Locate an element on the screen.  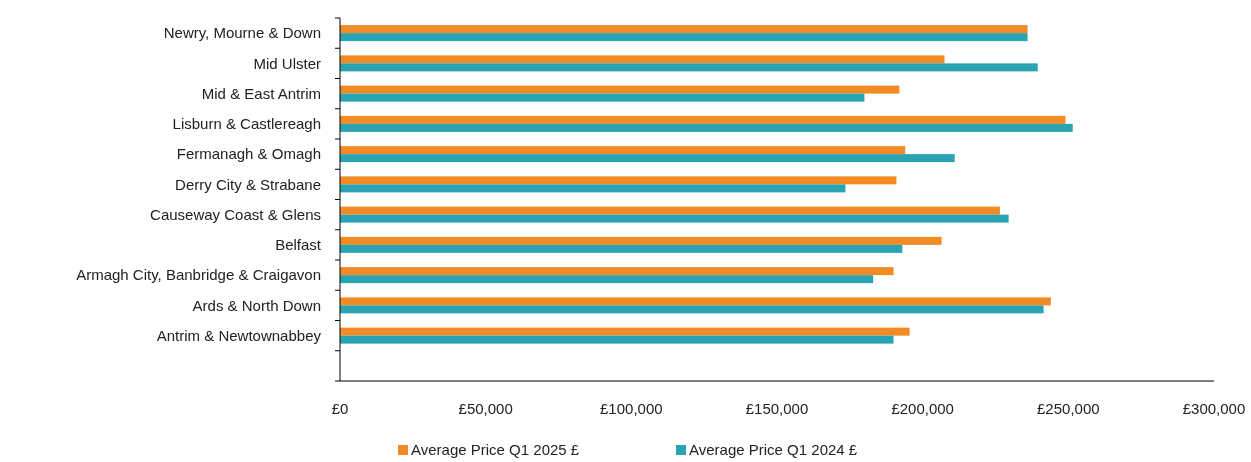
x-tick-label: £200,000 is located at coordinates (922, 408).